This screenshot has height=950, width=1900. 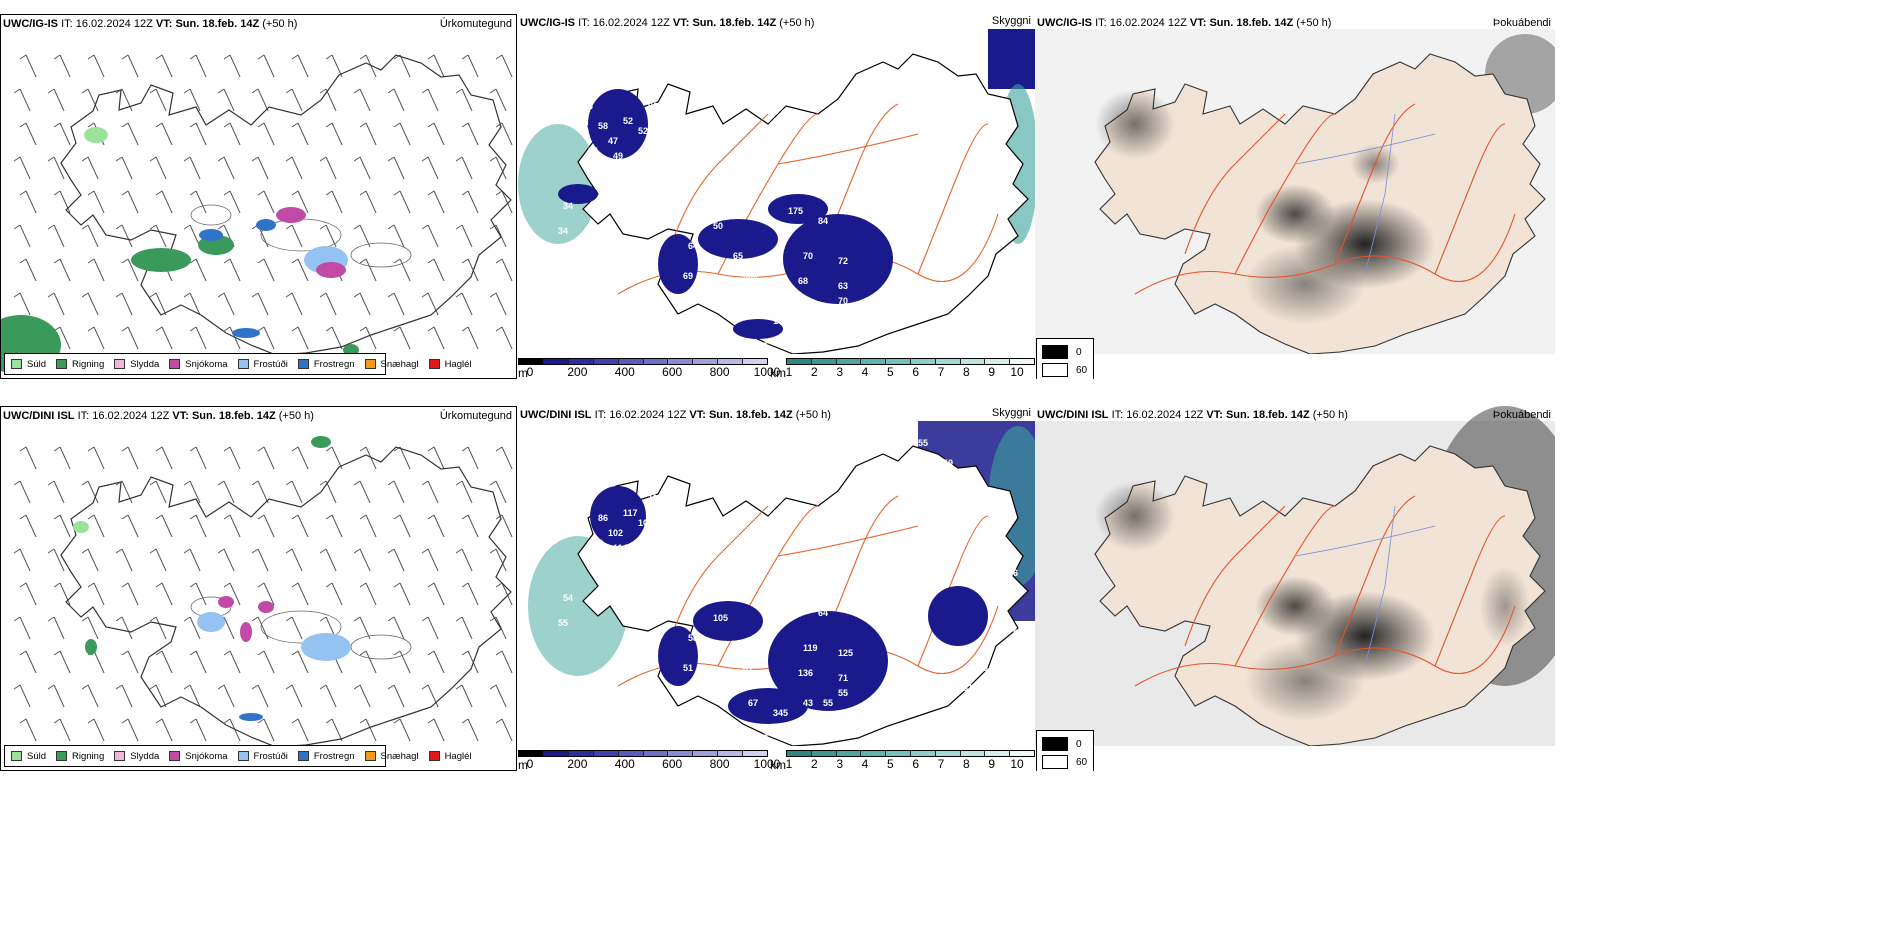 What do you see at coordinates (780, 713) in the screenshot?
I see `ceiling-value-label: 345` at bounding box center [780, 713].